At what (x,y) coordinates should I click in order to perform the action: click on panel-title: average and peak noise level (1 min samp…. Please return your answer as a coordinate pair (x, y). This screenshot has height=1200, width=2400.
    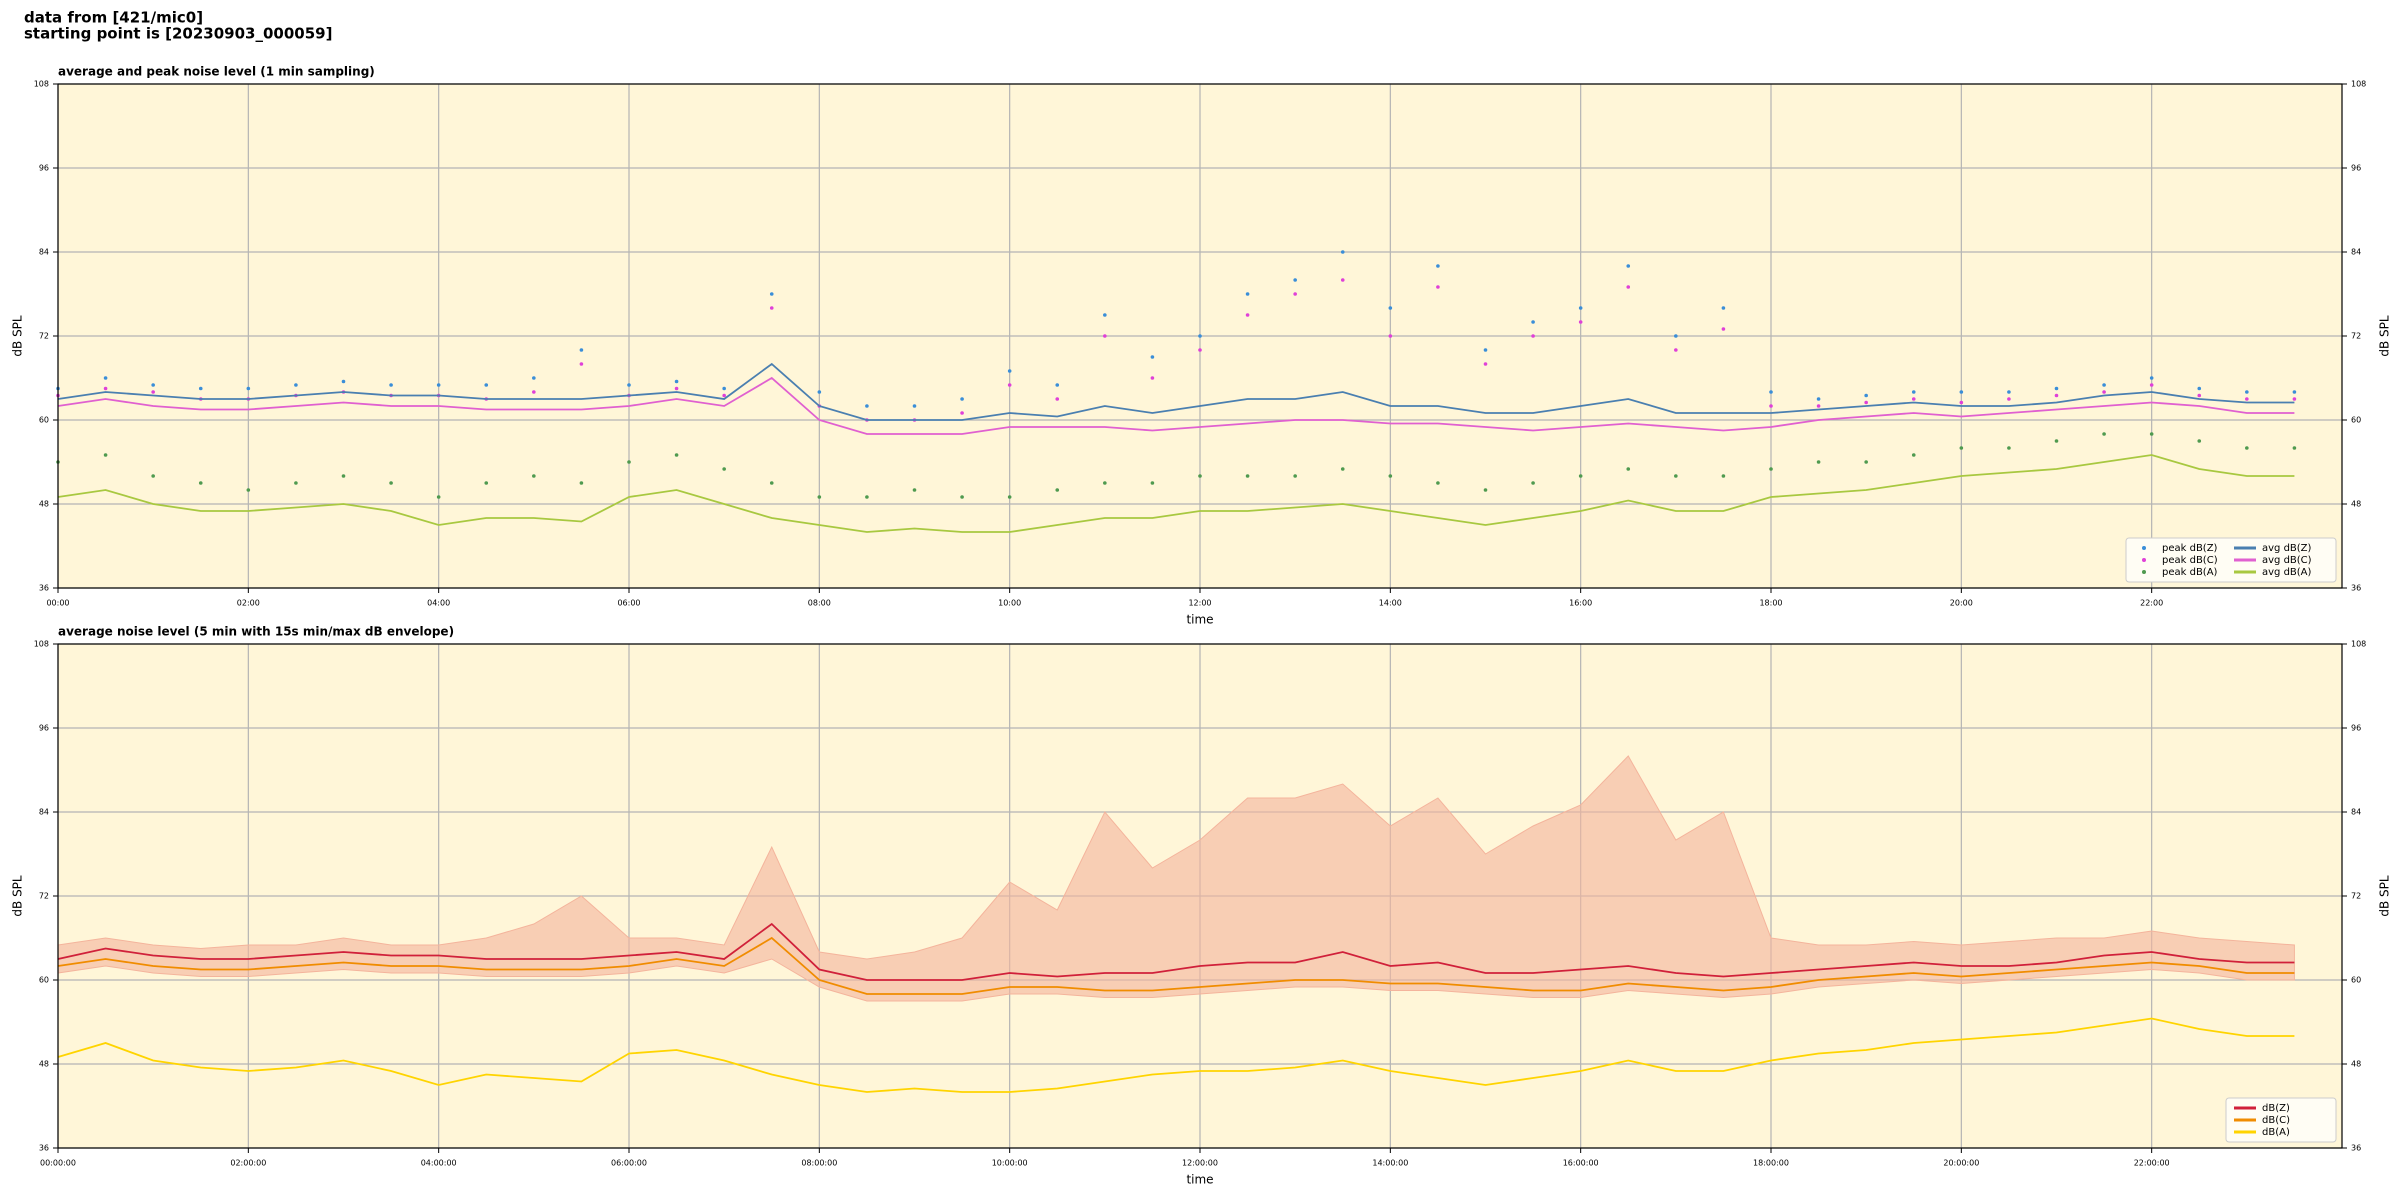
    Looking at the image, I should click on (216, 72).